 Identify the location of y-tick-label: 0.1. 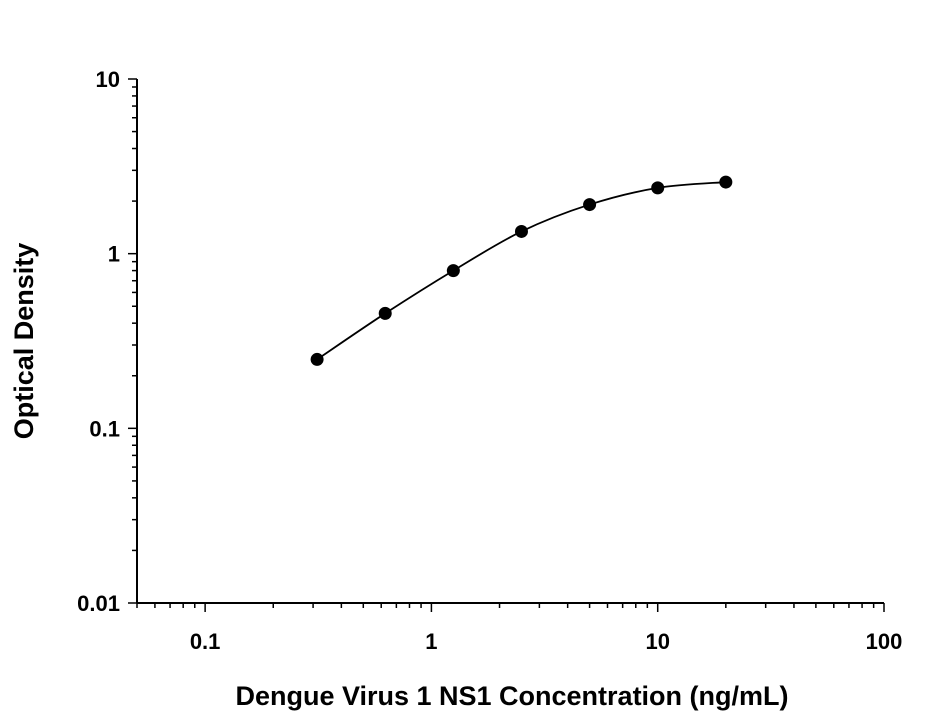
(104, 428).